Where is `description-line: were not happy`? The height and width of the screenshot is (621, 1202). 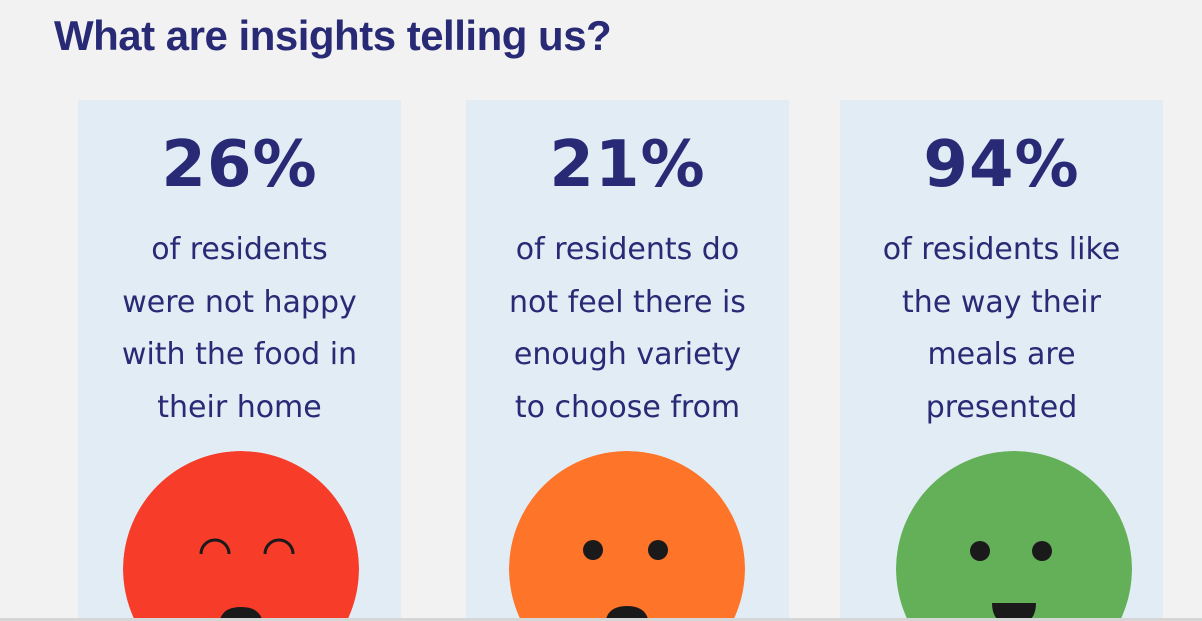 description-line: were not happy is located at coordinates (239, 302).